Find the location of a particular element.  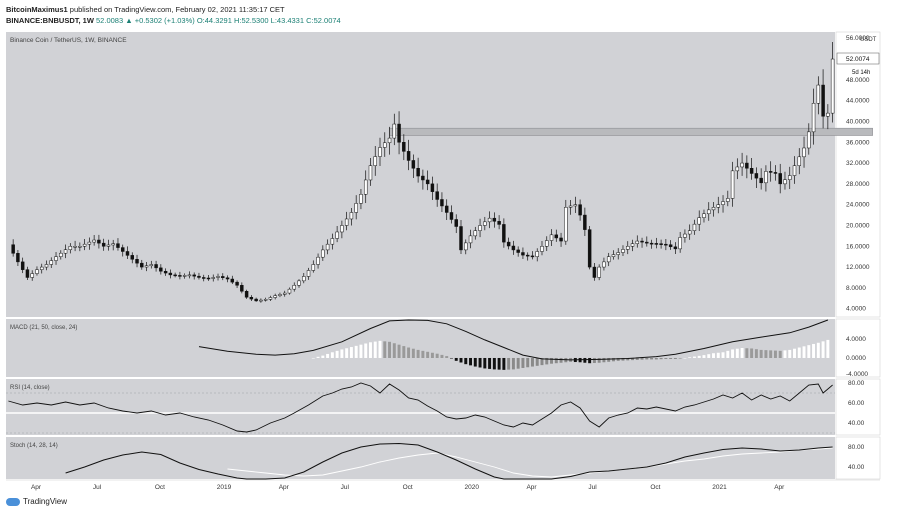

price-tick-label: 4.0000 is located at coordinates (856, 309).